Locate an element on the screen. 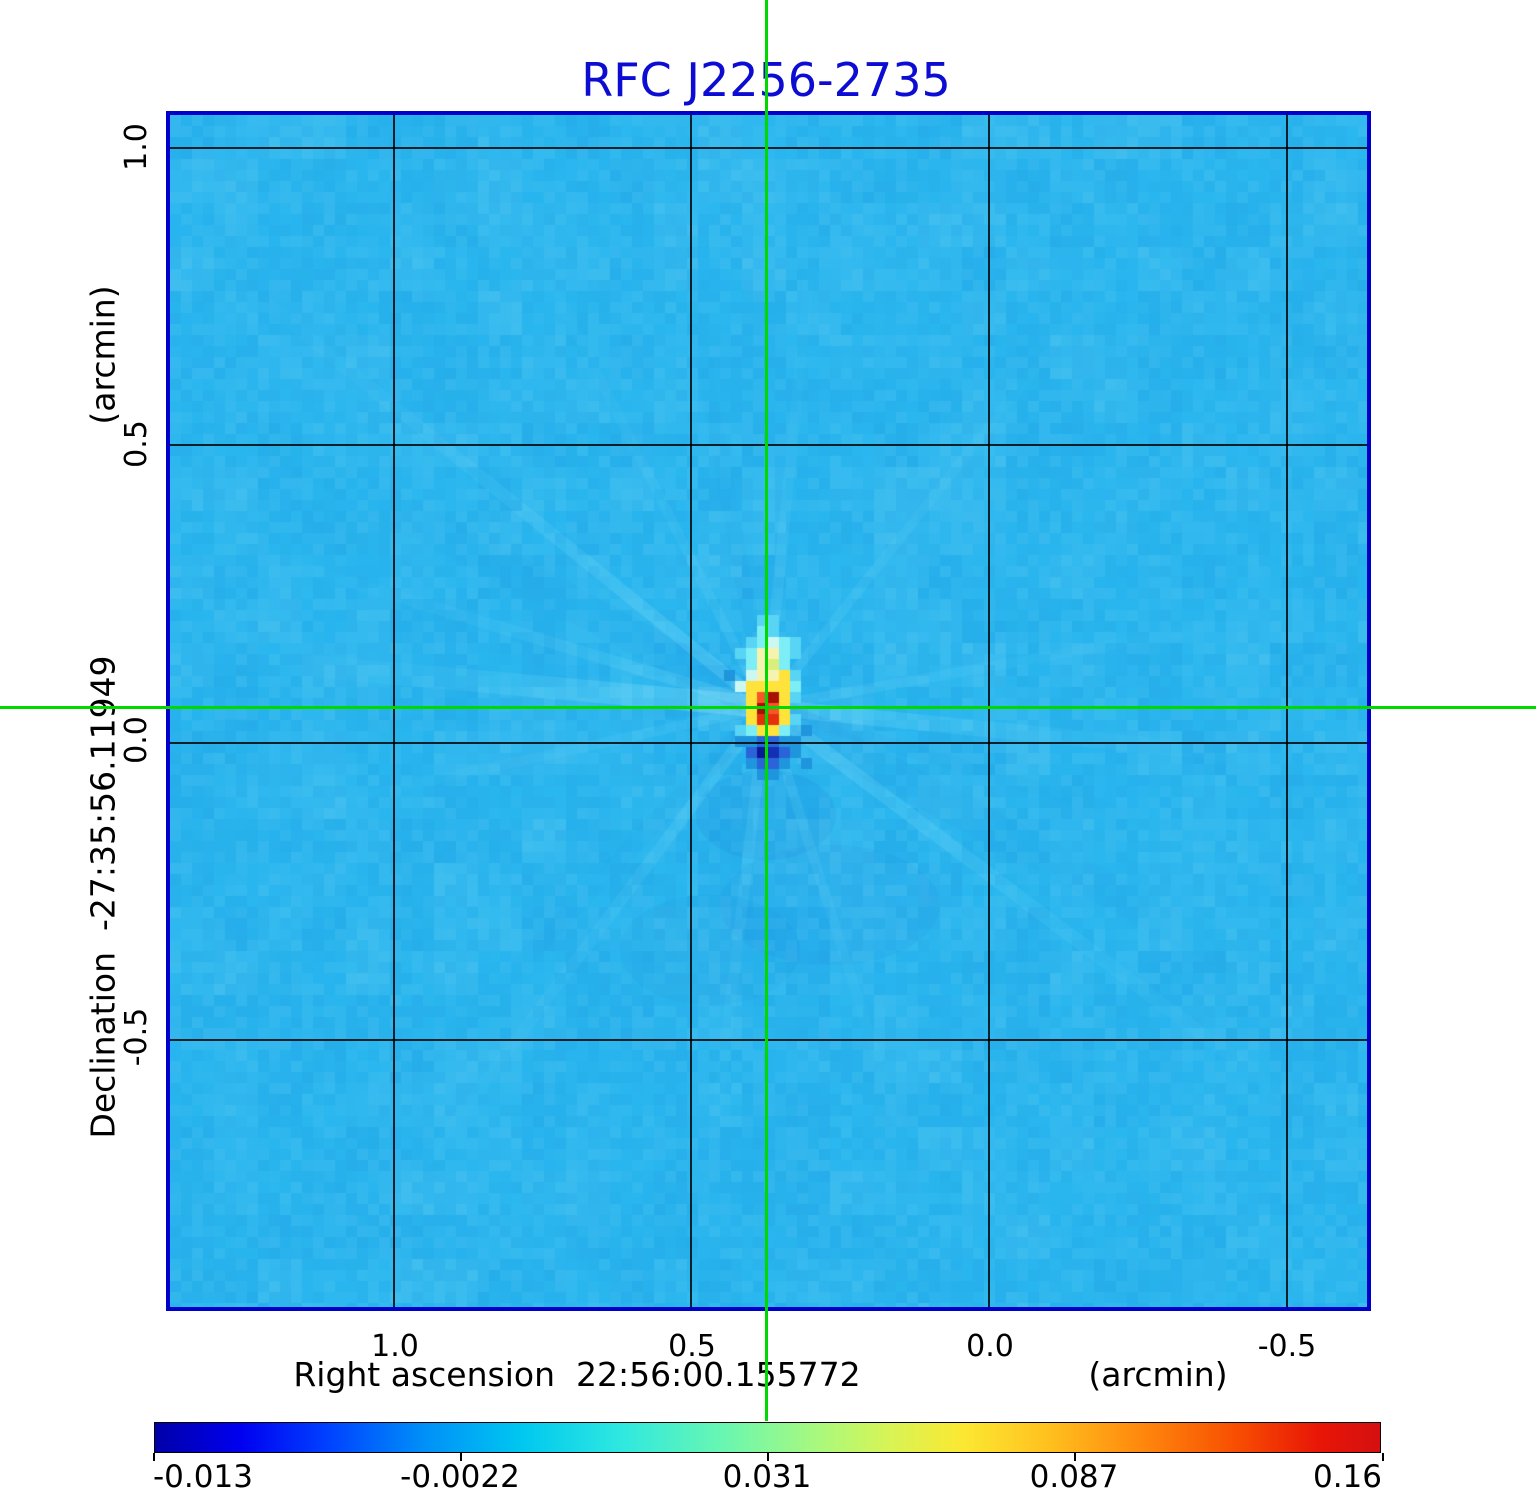  y-tick-label: 0.5 is located at coordinates (136, 444).